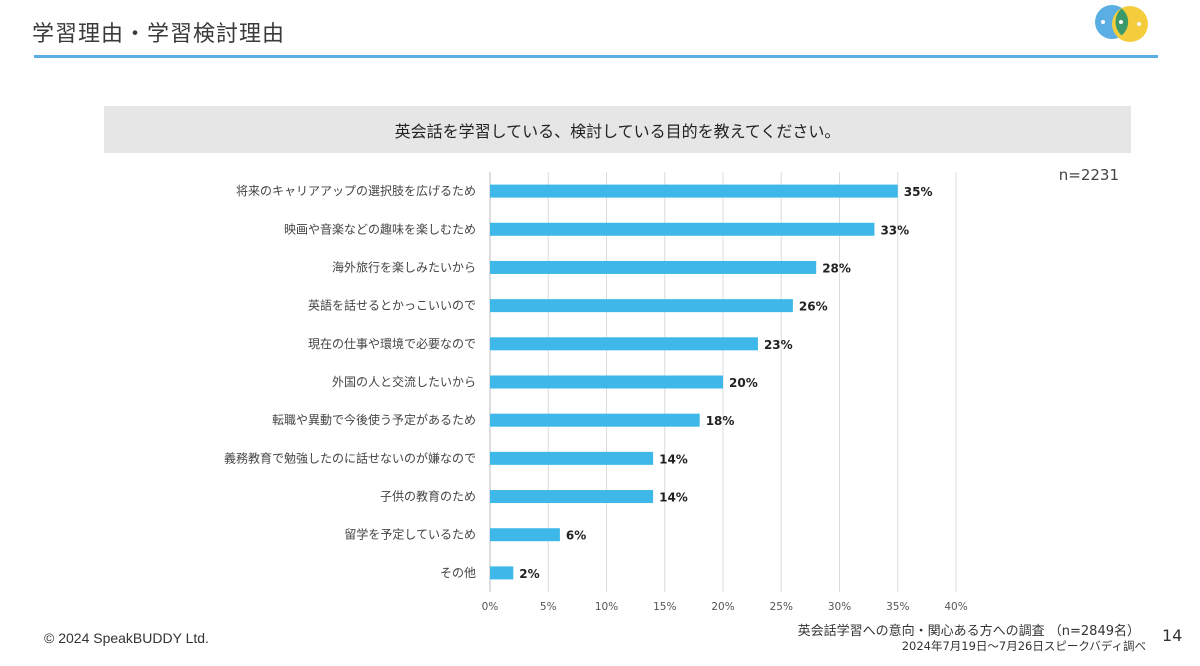  Describe the element at coordinates (428, 496) in the screenshot. I see `chart-category-label: 子供の教育のため` at that location.